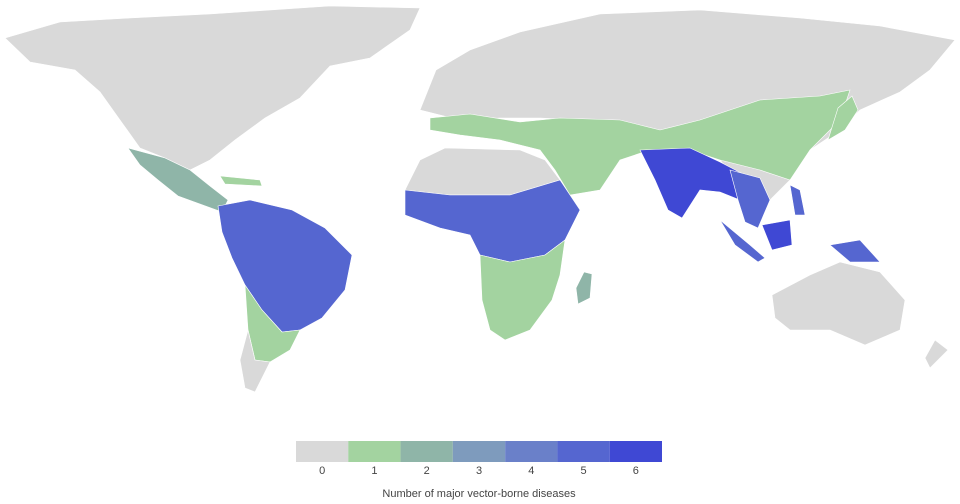  I want to click on legend-label: 0, so click(322, 471).